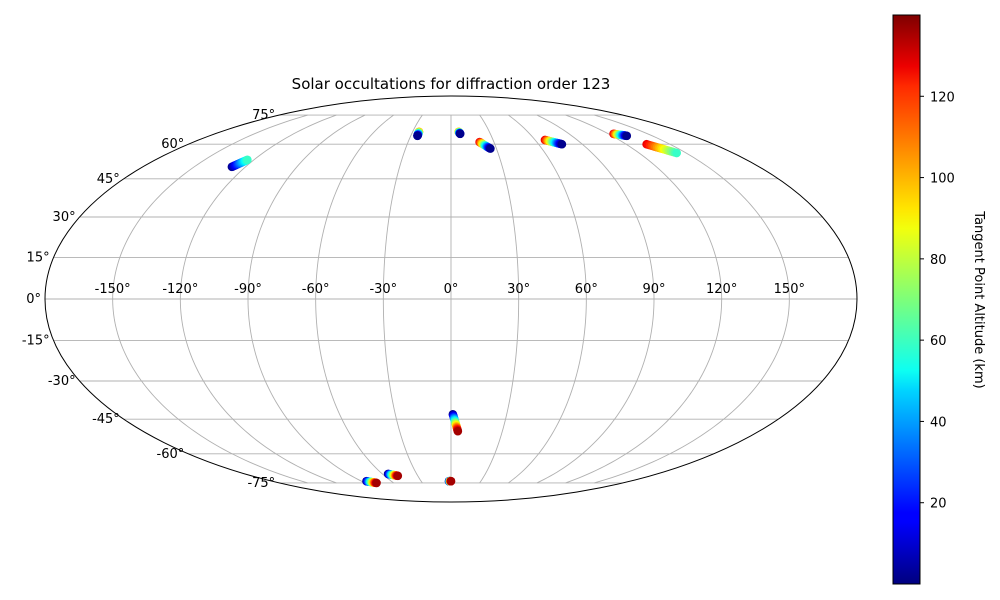  Describe the element at coordinates (248, 289) in the screenshot. I see `longitude-tick-label: -90°` at that location.